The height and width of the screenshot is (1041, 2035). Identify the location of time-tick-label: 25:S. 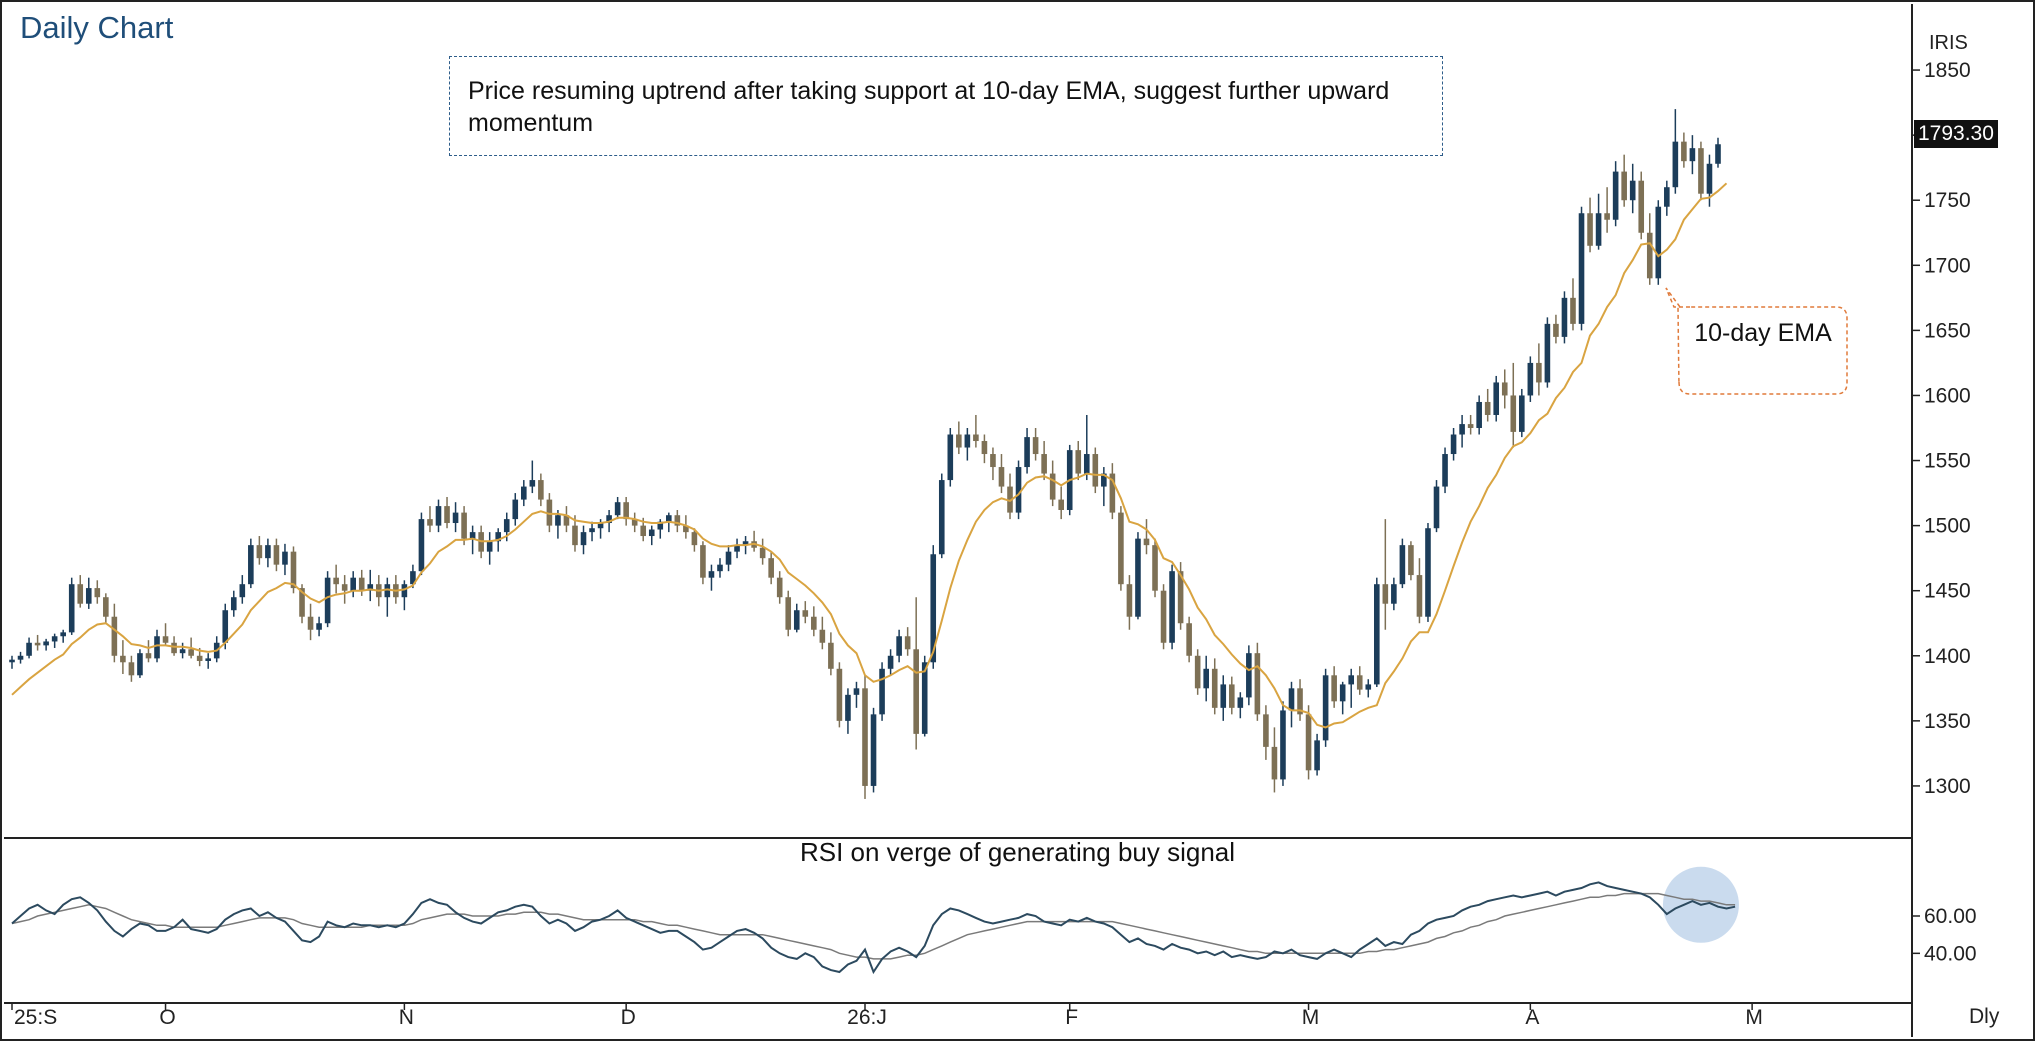
(35, 1017).